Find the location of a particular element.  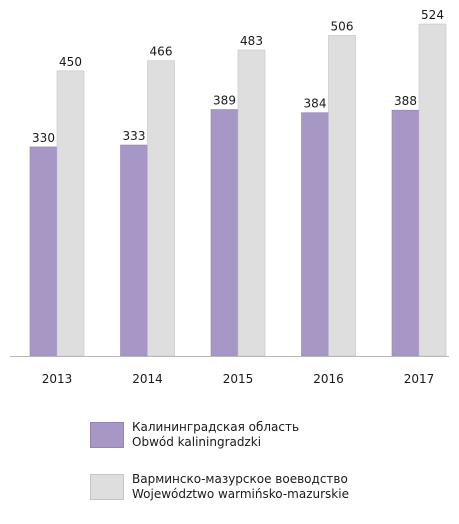

data-label-kaliningrad-2017: 388 is located at coordinates (405, 101).